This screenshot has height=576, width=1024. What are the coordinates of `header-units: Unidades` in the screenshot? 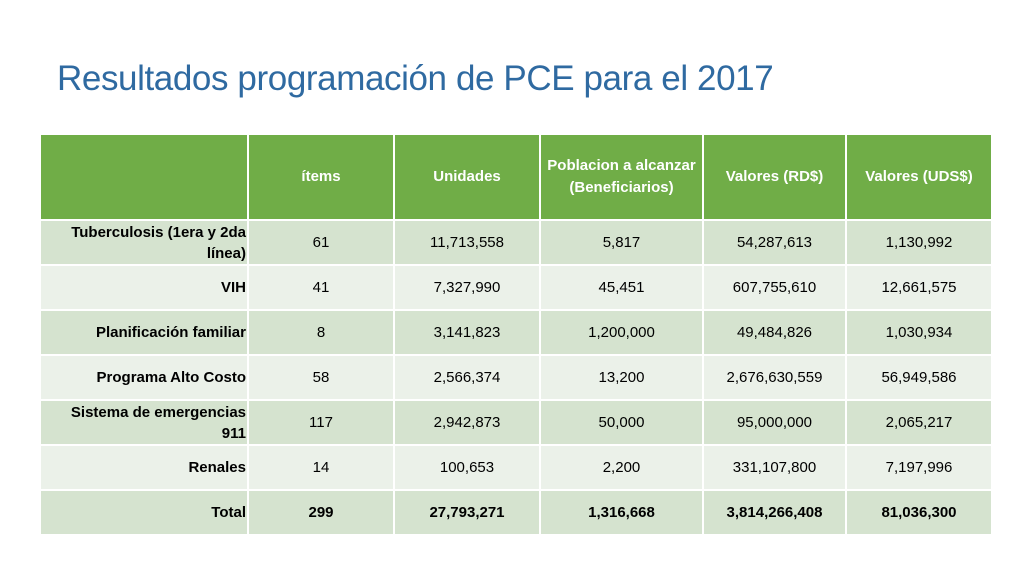 It's located at (467, 177).